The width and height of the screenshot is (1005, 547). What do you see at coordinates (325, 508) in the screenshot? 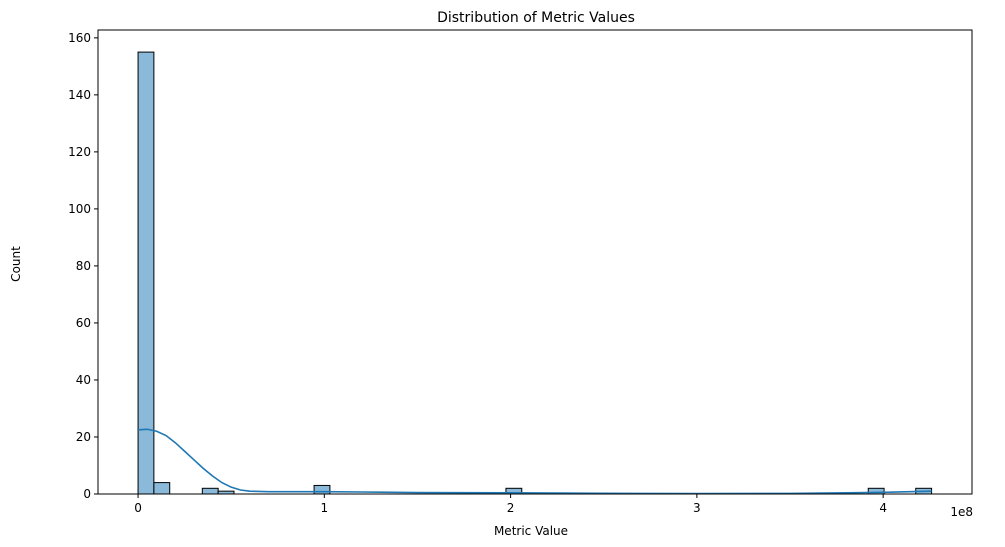
I see `x-tick-label: 1` at bounding box center [325, 508].